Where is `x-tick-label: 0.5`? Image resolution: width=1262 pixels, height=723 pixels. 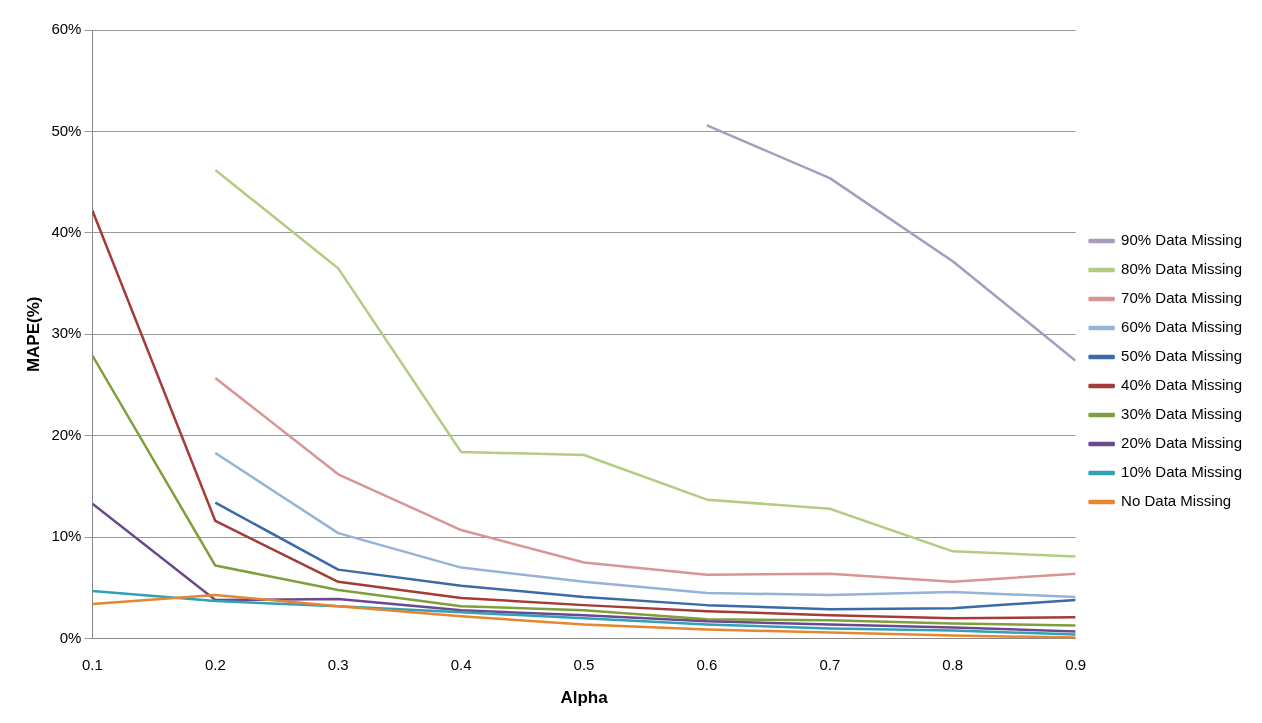
x-tick-label: 0.5 is located at coordinates (584, 664).